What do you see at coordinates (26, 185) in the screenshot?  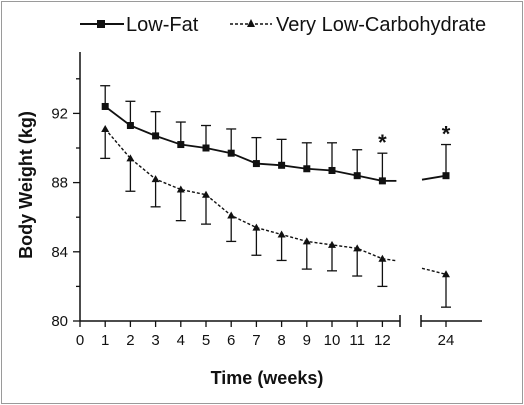 I see `y-axis-title: Body Weight (kg)` at bounding box center [26, 185].